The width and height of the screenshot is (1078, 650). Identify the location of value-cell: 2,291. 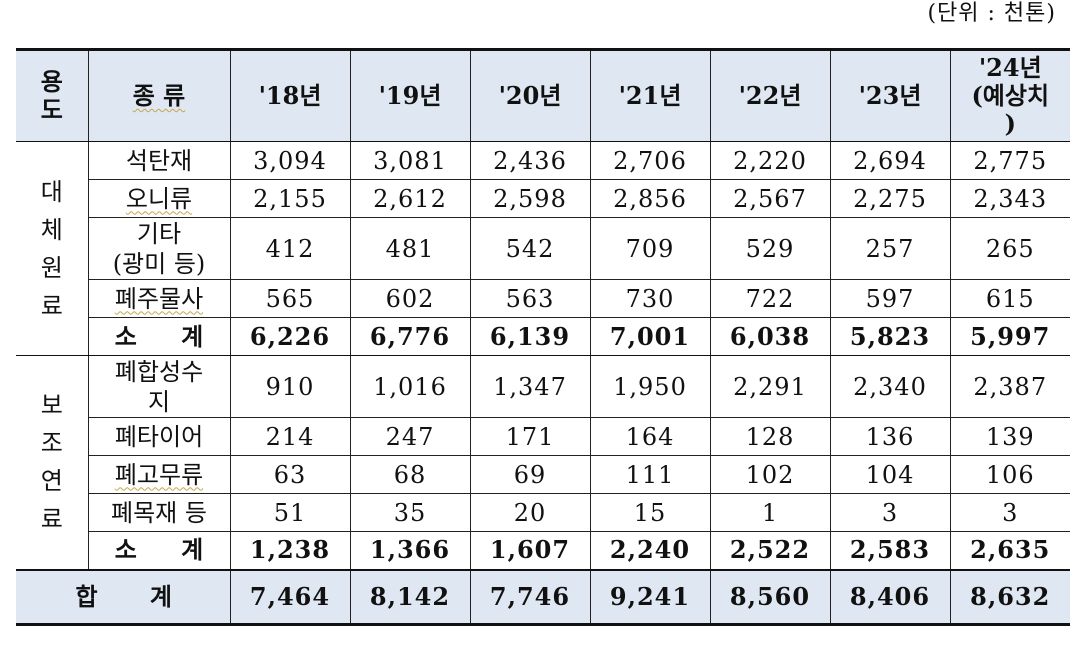
(770, 386).